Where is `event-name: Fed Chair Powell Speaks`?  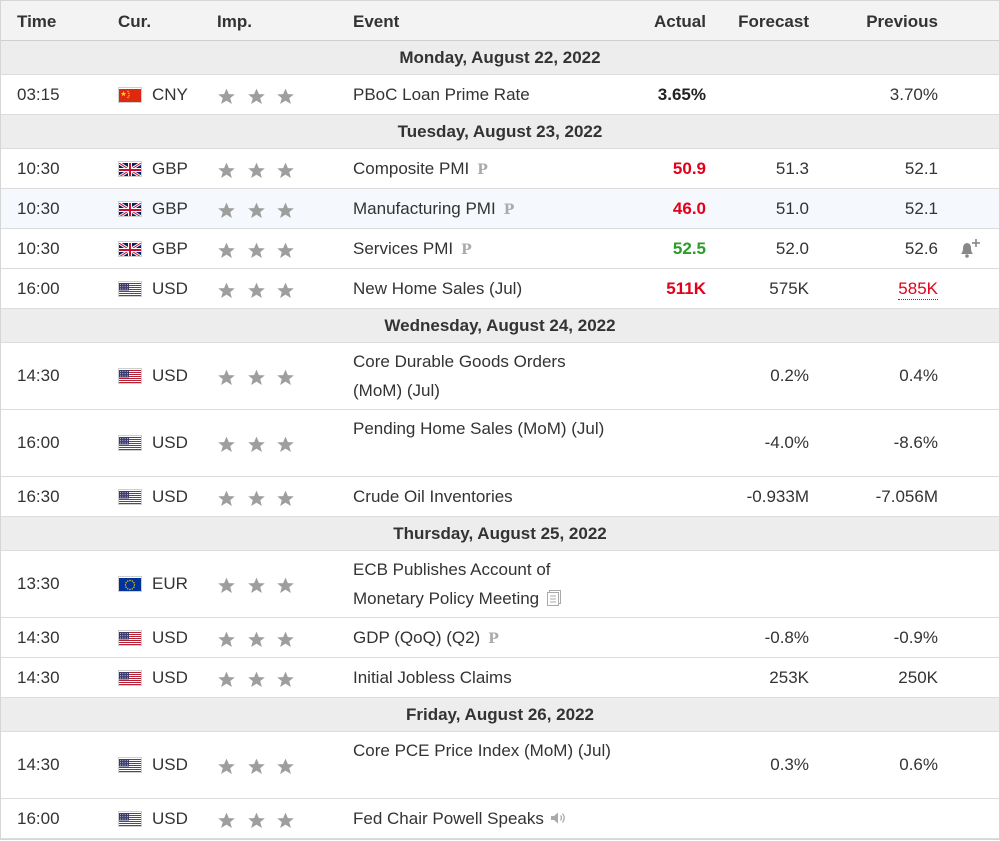
event-name: Fed Chair Powell Speaks is located at coordinates (483, 818).